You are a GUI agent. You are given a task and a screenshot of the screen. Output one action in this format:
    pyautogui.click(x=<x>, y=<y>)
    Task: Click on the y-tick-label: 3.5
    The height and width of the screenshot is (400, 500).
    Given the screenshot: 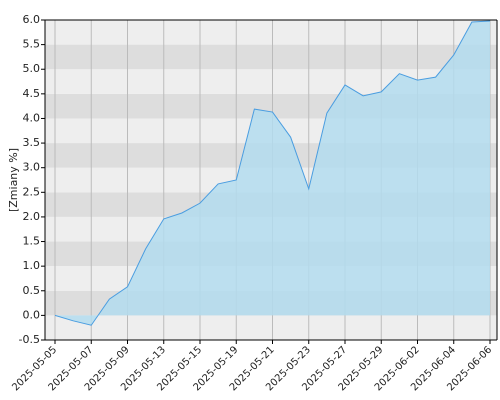 What is the action you would take?
    pyautogui.click(x=32, y=142)
    